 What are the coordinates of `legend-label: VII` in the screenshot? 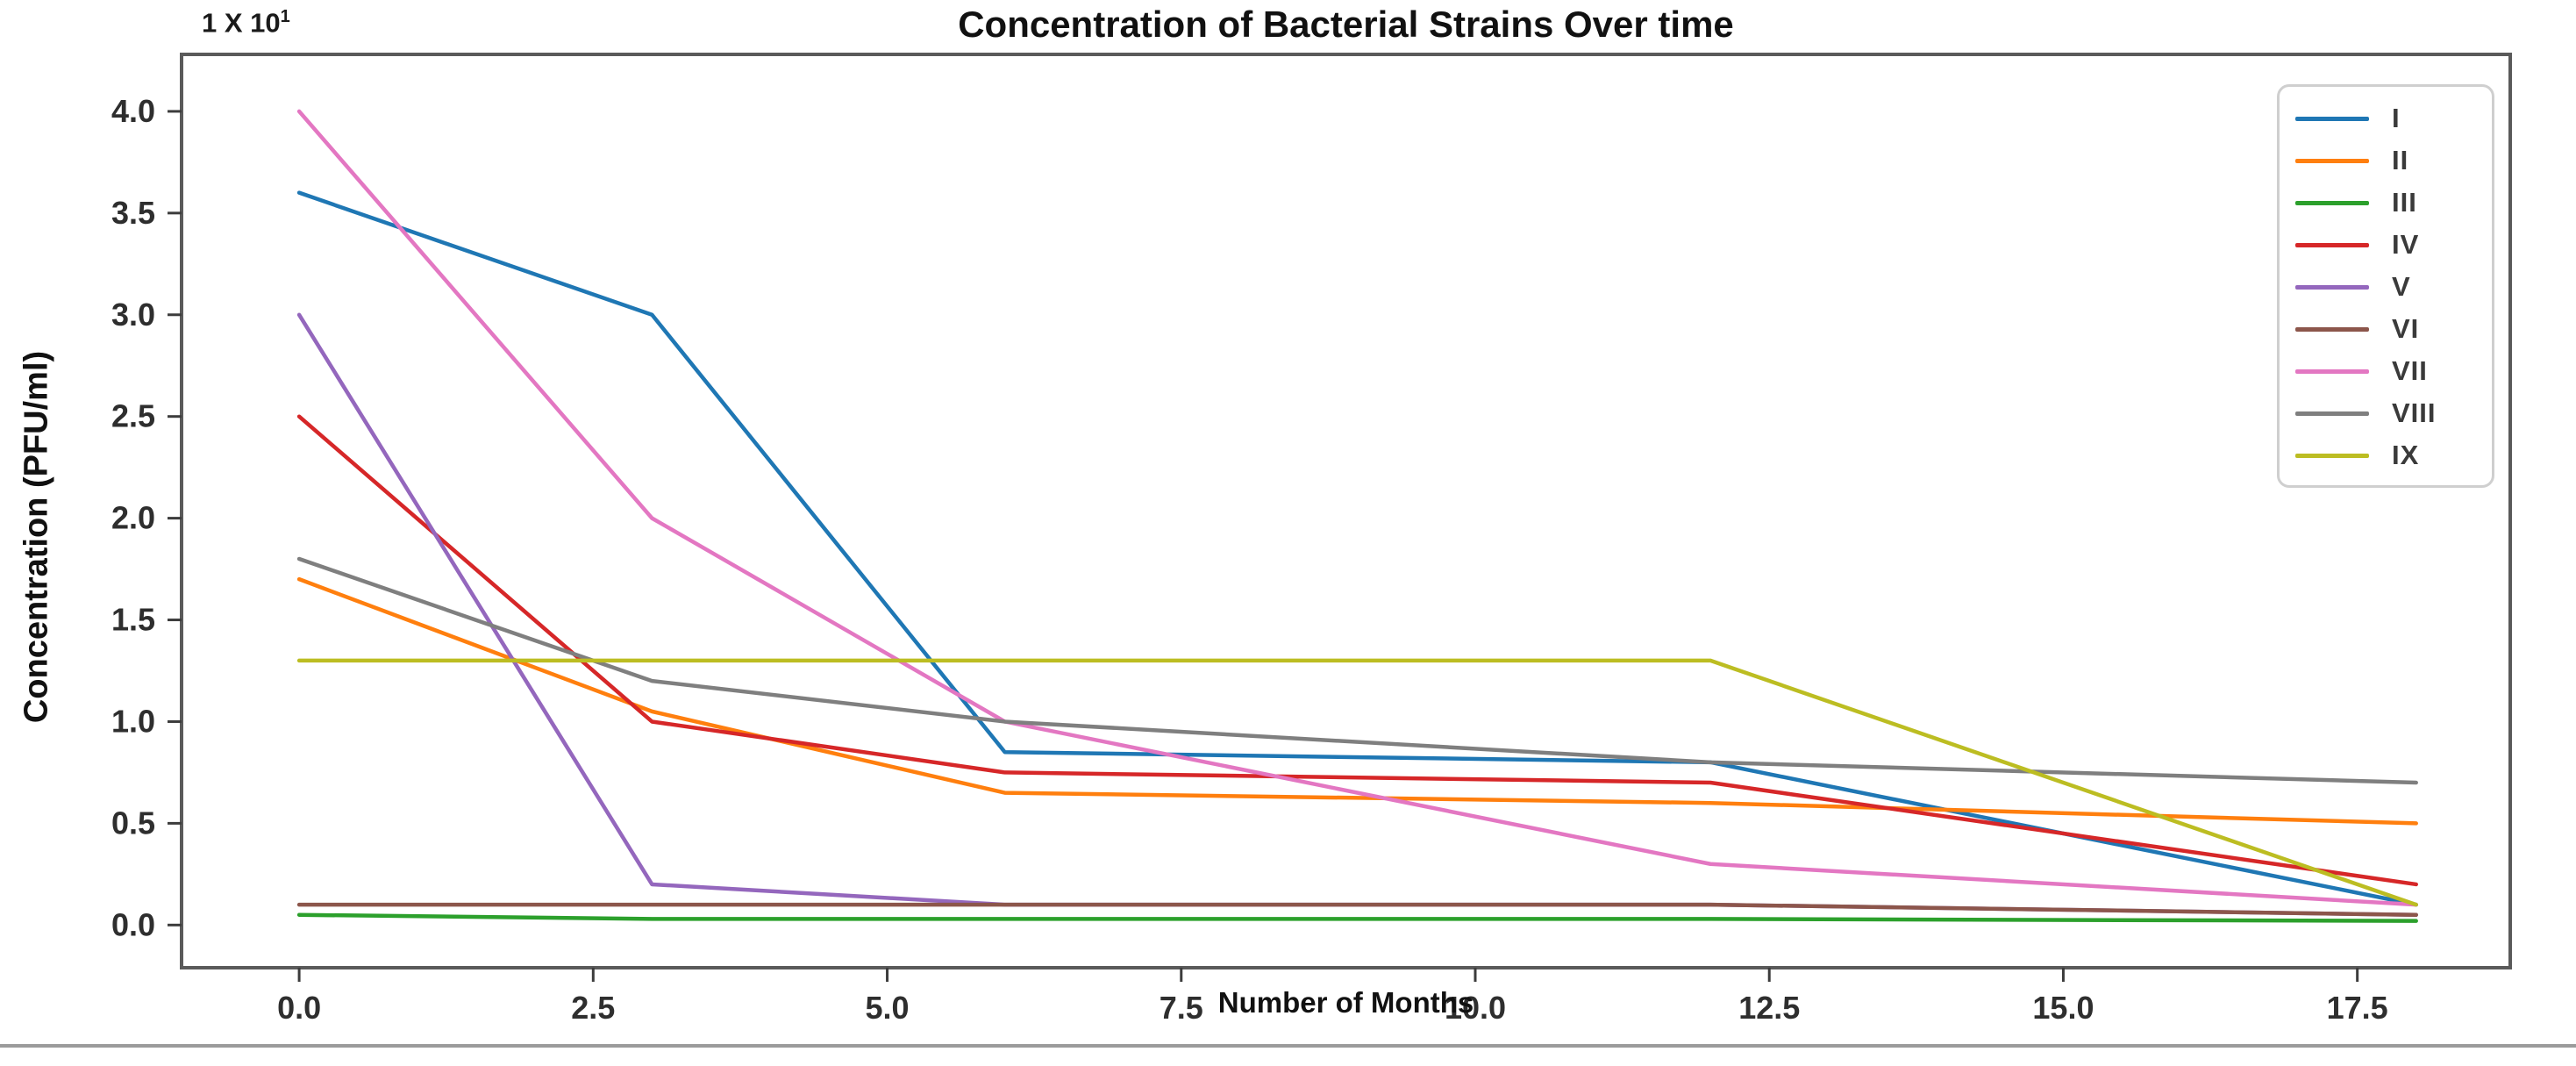 It's located at (2410, 370).